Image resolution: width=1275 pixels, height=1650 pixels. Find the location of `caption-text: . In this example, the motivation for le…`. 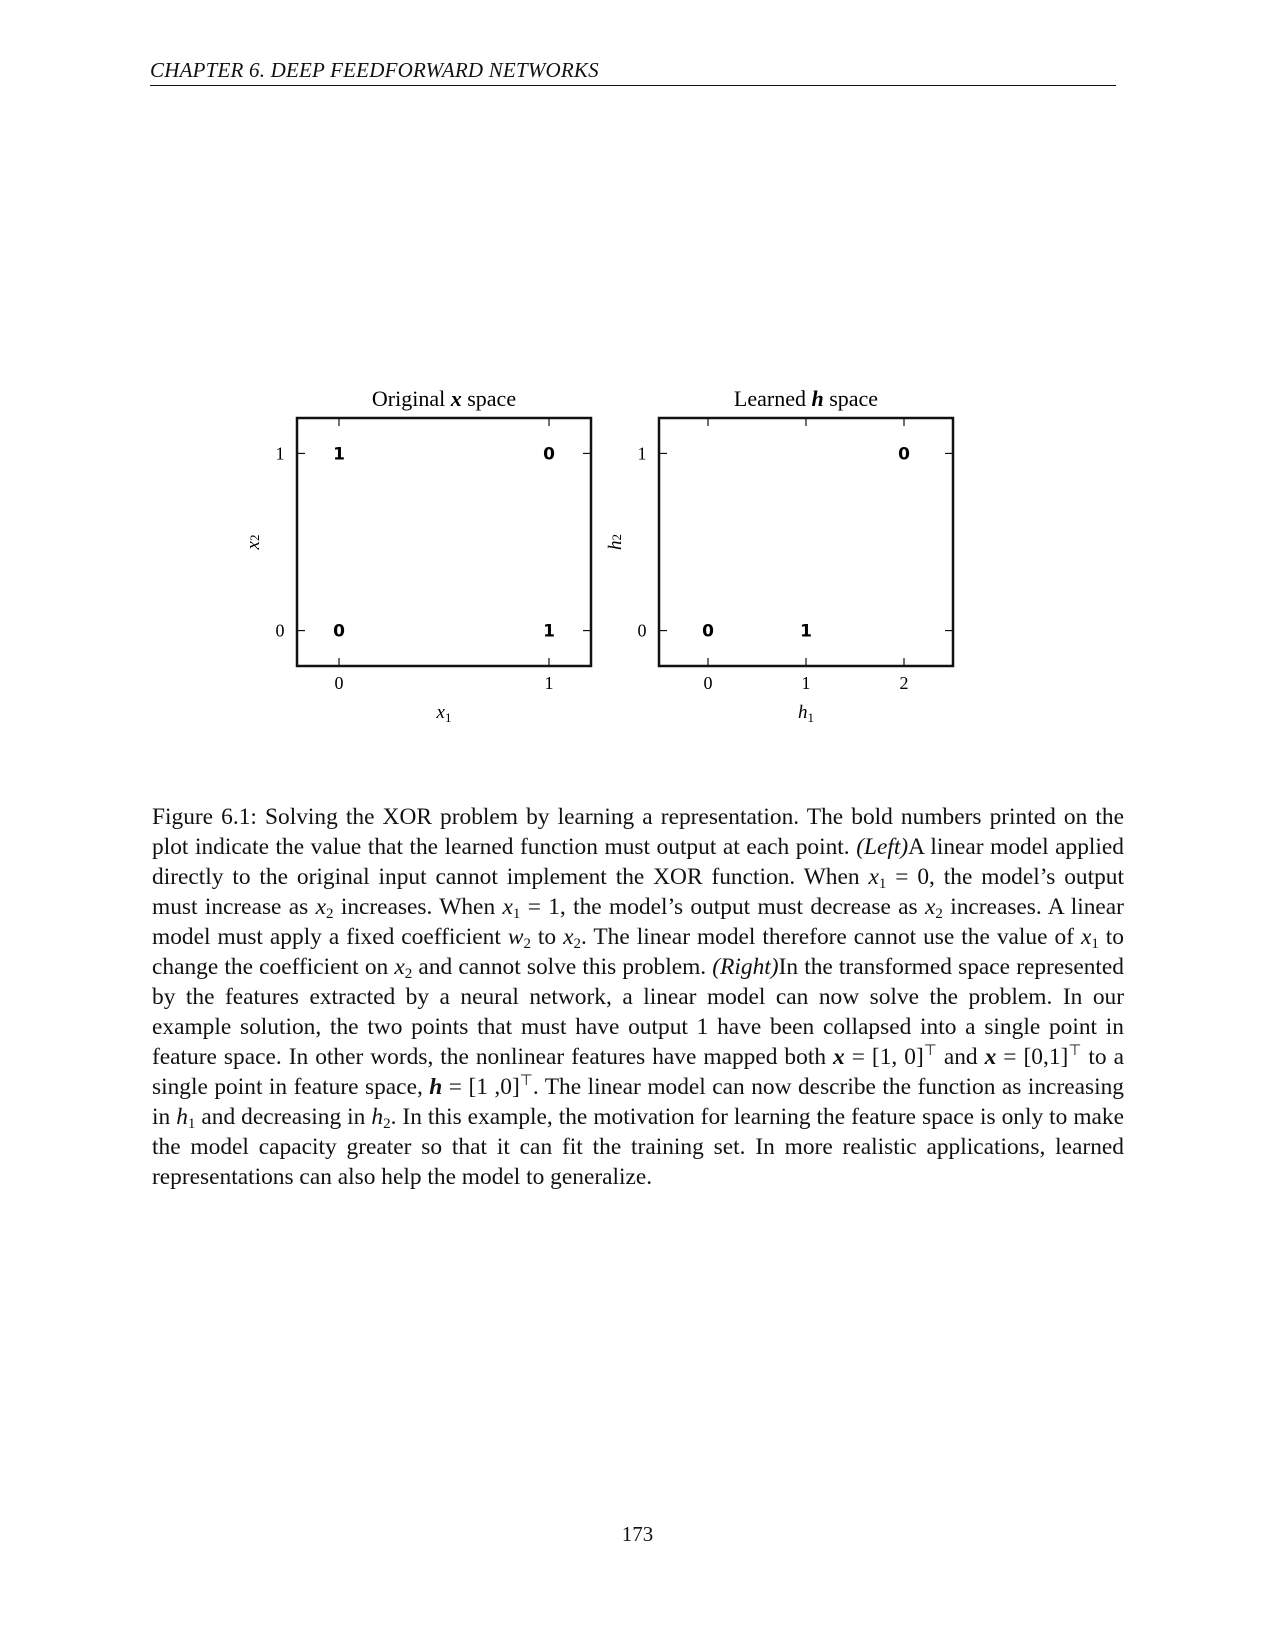

caption-text: . In this example, the motivation for le… is located at coordinates (638, 1147).